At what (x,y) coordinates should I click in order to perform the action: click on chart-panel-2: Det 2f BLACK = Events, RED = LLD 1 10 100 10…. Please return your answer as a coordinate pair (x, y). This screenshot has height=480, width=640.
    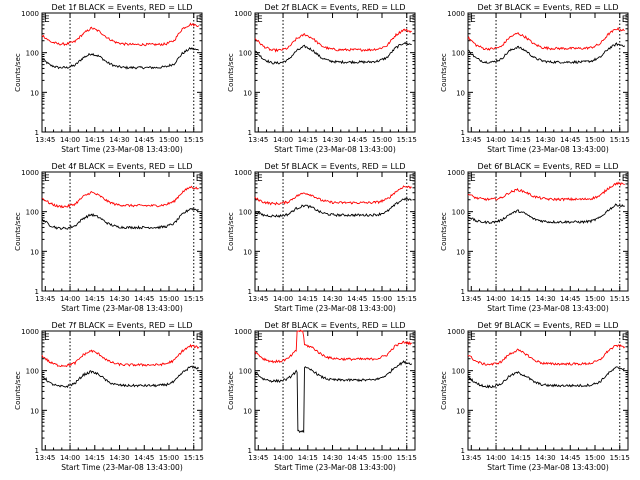
    Looking at the image, I should click on (322, 78).